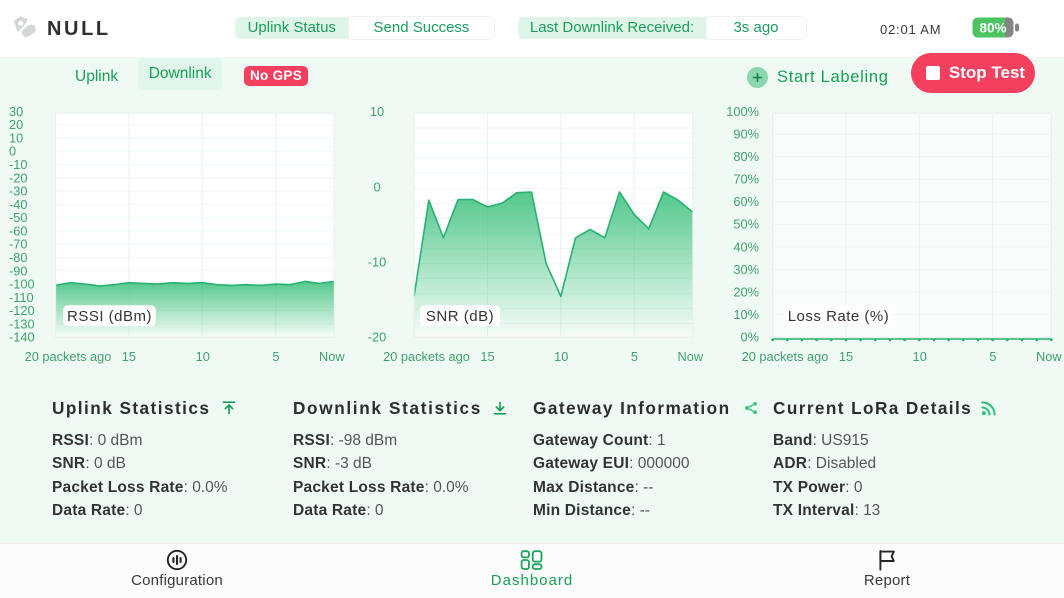 This screenshot has width=1064, height=598. What do you see at coordinates (18, 204) in the screenshot?
I see `svg-text: -40` at bounding box center [18, 204].